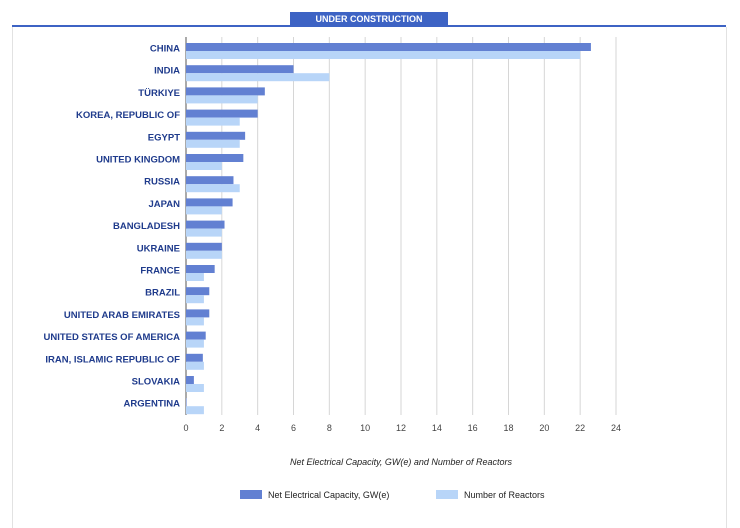 The height and width of the screenshot is (528, 740). I want to click on x-tick-label: 14, so click(437, 428).